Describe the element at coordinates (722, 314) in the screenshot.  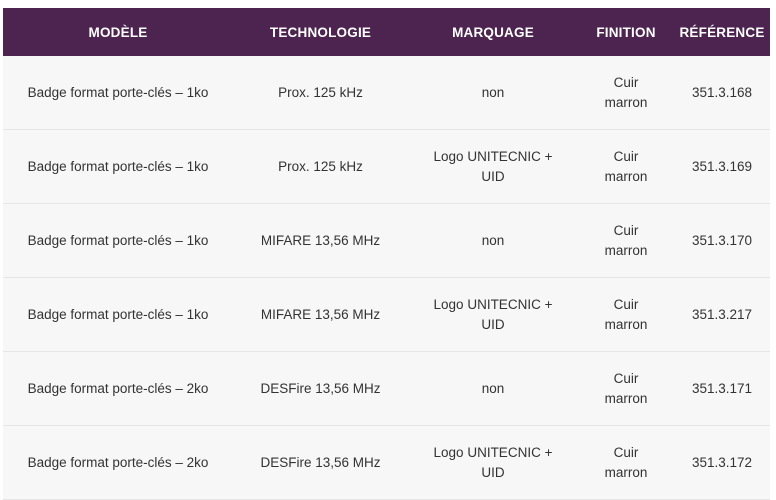
I see `cell-reference: 351.3.217` at that location.